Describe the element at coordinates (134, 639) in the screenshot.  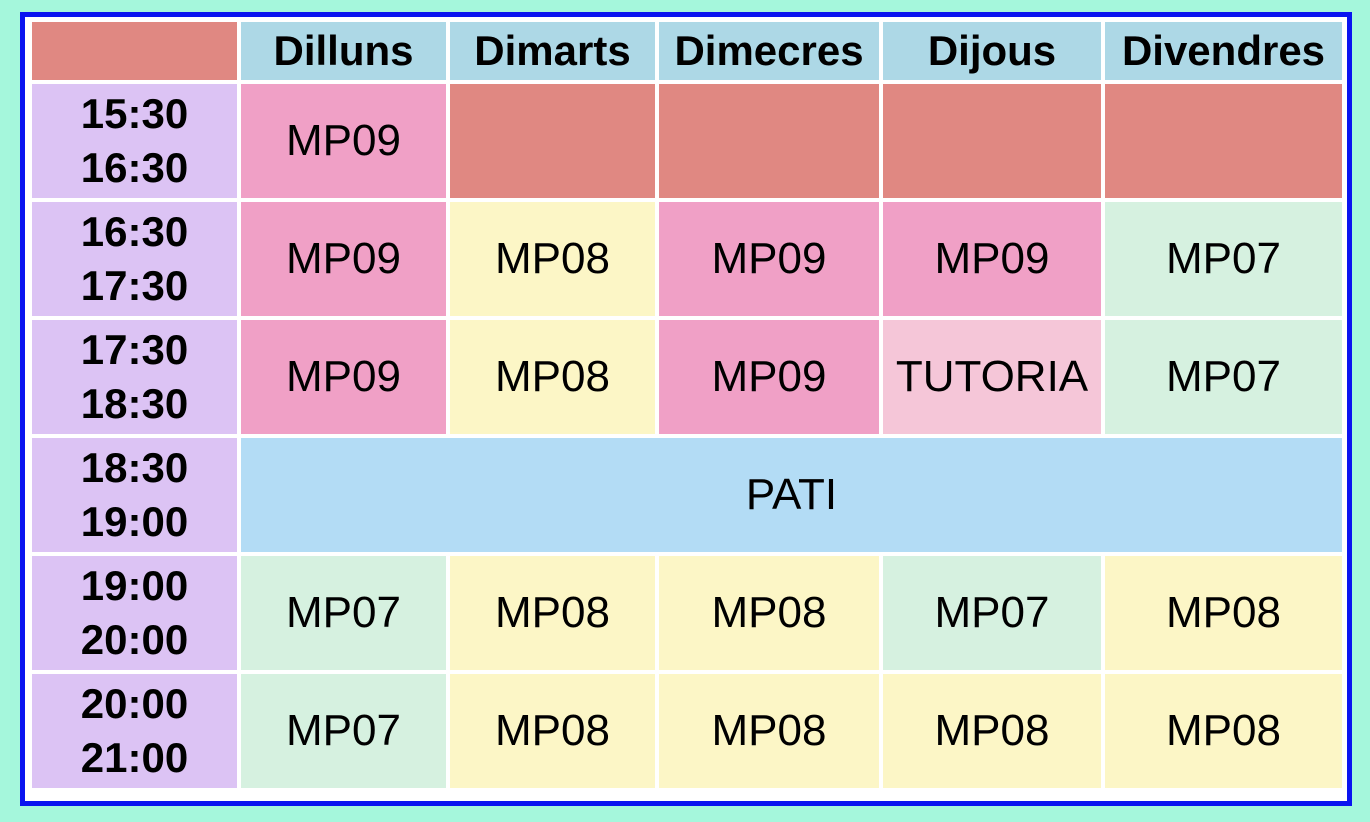
I see `time-end: 20:00` at that location.